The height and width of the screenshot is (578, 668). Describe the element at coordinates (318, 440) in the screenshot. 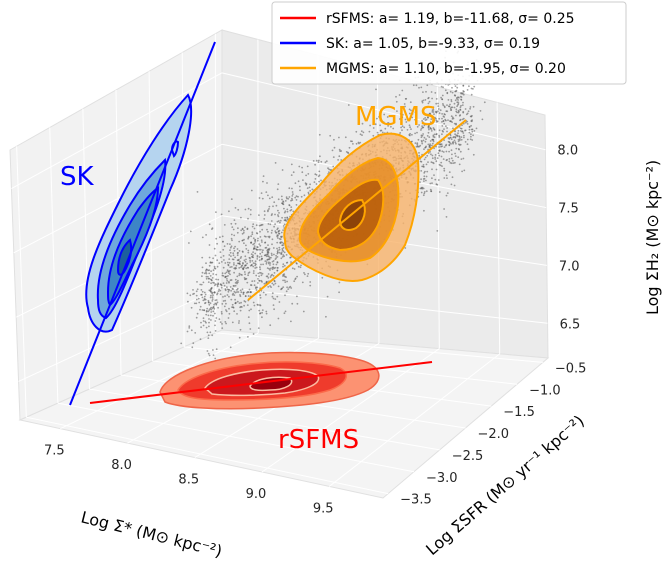

I see `rsfms-annotation: rSFMS` at that location.